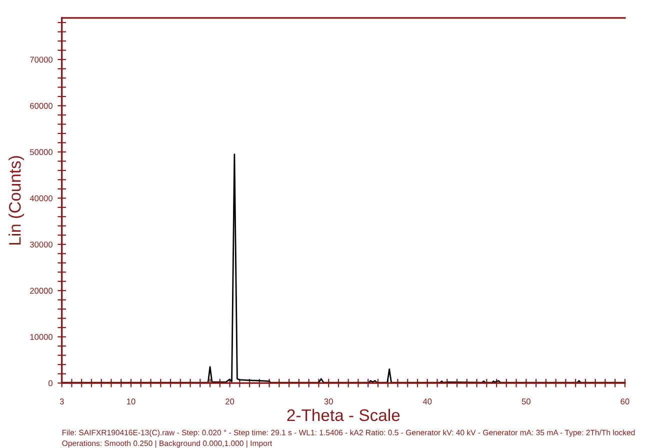 This screenshot has height=448, width=651. What do you see at coordinates (41, 59) in the screenshot?
I see `y-tick-label: 70000` at bounding box center [41, 59].